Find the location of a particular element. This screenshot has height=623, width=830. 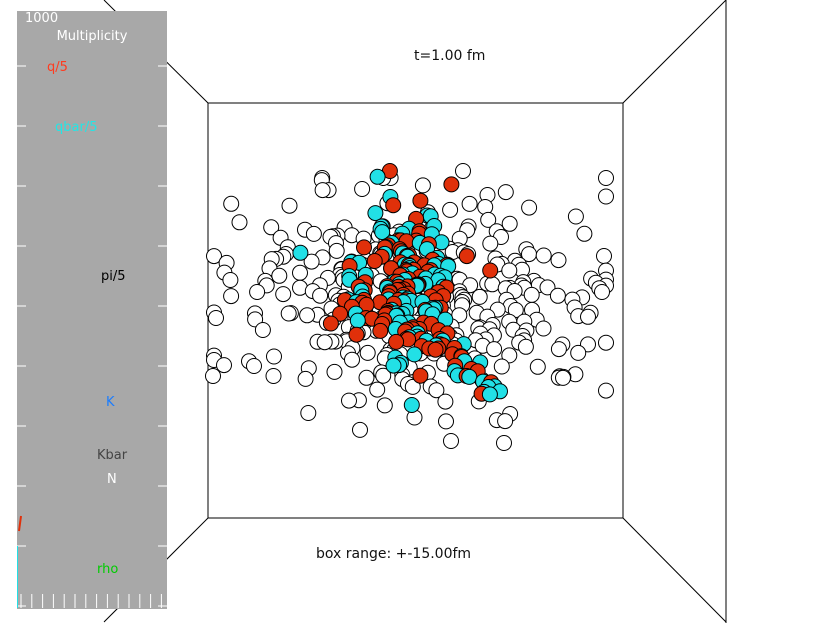

multiplicity-max-label: 1000 is located at coordinates (42, 18).